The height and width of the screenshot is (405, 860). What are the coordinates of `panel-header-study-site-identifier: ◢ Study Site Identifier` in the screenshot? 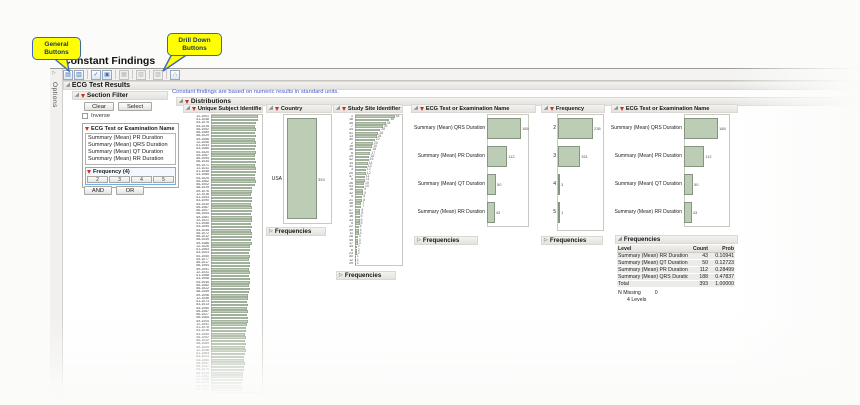 It's located at (368, 108).